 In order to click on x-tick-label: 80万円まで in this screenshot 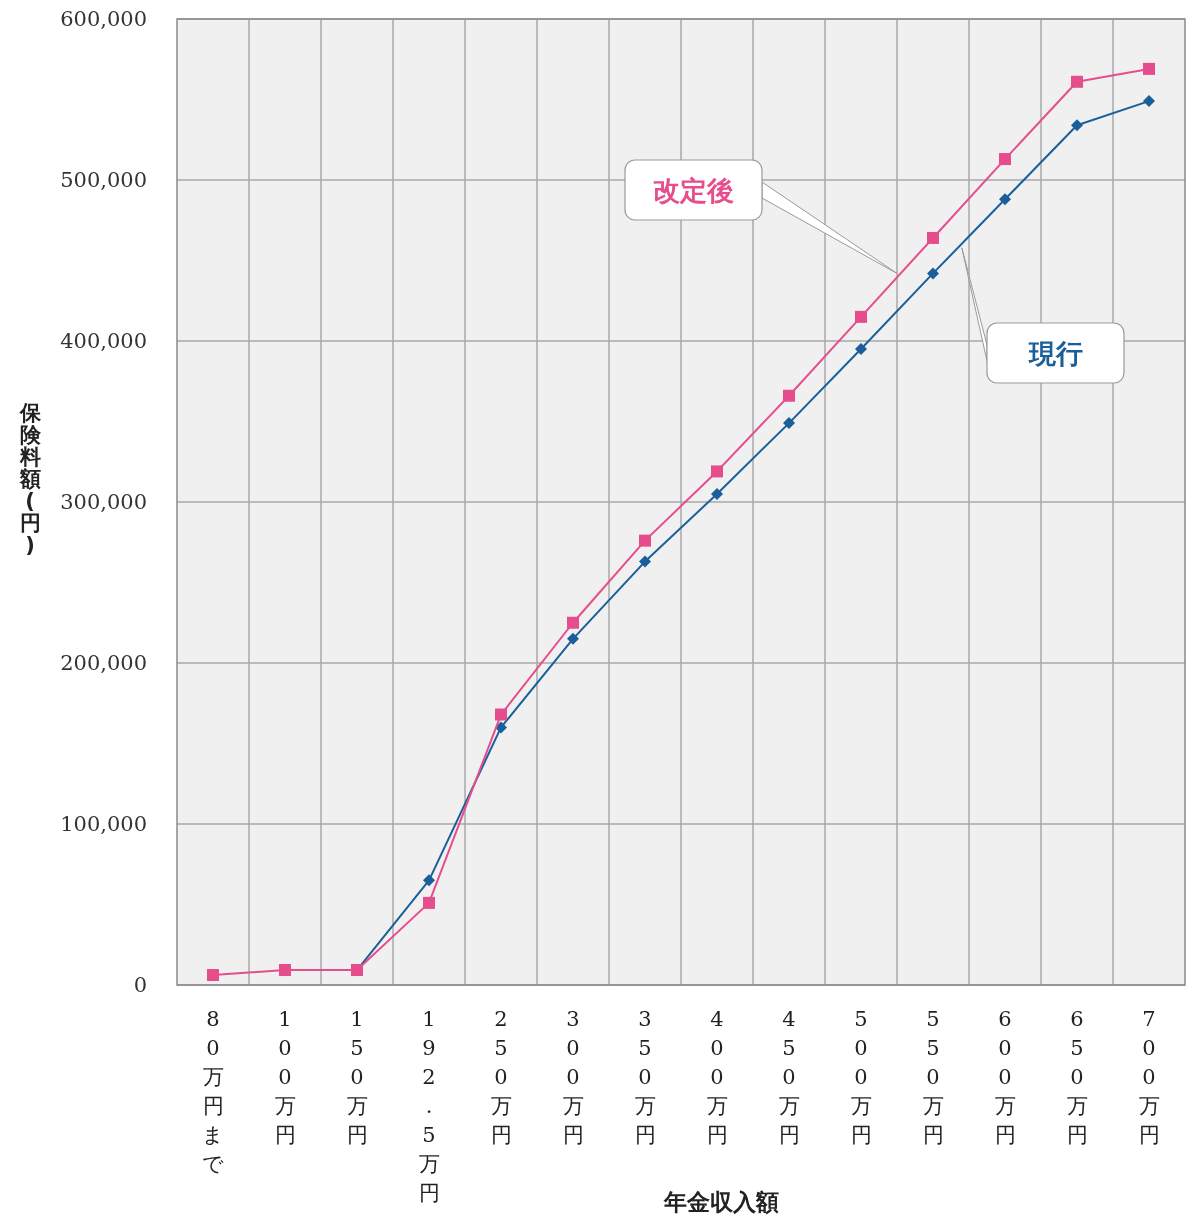, I will do `click(213, 1091)`.